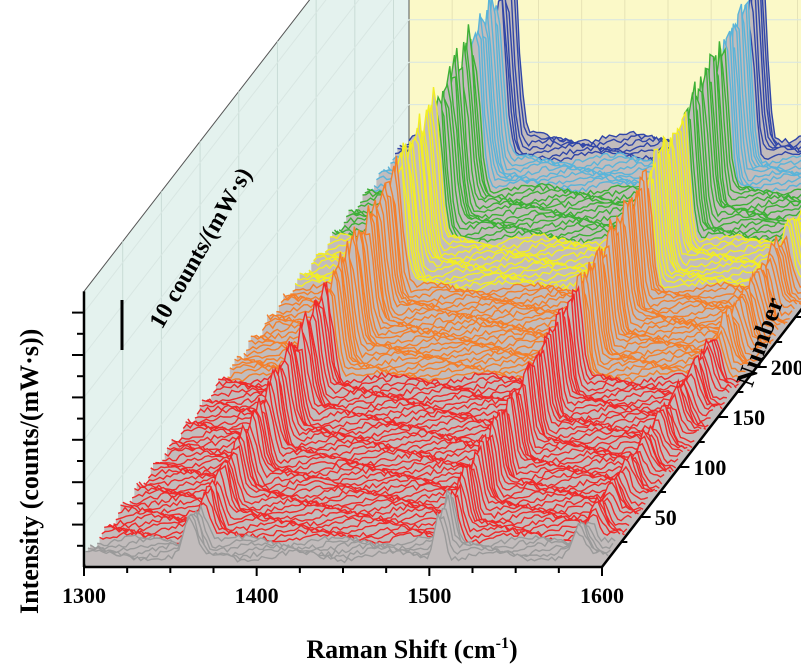 The image size is (801, 668). I want to click on x-tick-label: 1500, so click(429, 595).